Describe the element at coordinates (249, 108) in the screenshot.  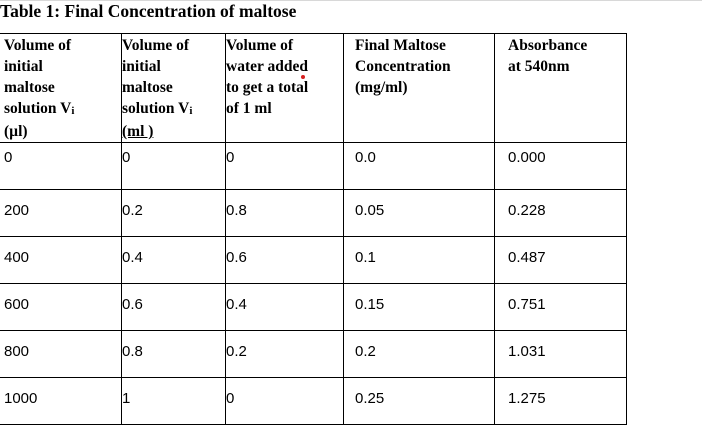
I see `header-line: of 1 ml` at that location.